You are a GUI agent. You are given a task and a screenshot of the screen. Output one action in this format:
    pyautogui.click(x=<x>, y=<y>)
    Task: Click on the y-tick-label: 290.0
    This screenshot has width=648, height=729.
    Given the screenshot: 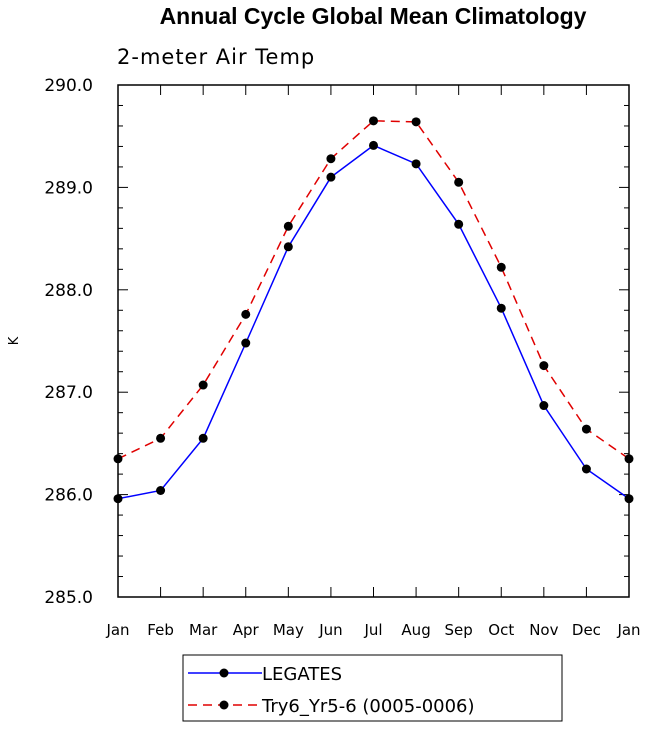 What is the action you would take?
    pyautogui.click(x=68, y=86)
    